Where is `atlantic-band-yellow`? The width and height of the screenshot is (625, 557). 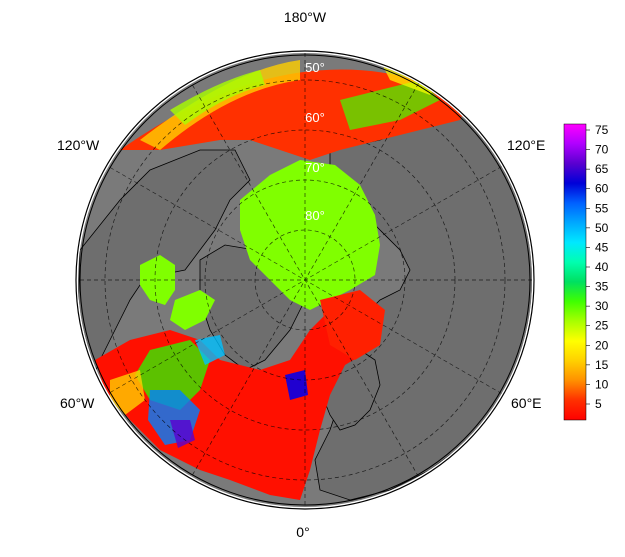
atlantic-band-yellow is located at coordinates (127, 392).